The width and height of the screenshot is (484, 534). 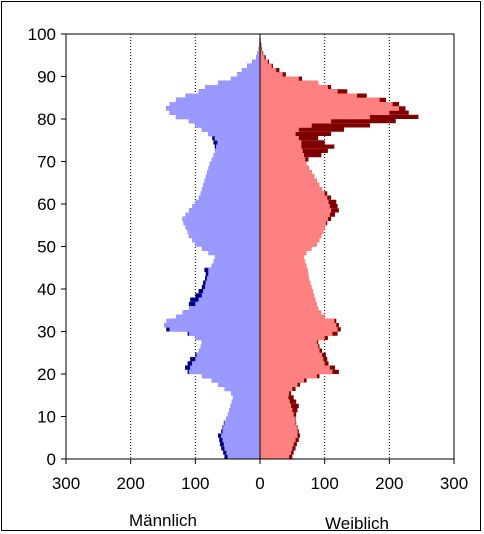 I want to click on y-tick-label: 100, so click(x=42, y=34).